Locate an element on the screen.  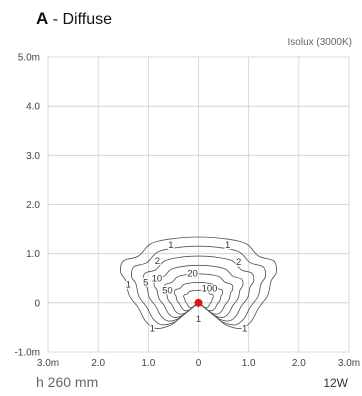
chart-title: A - Diffuse is located at coordinates (74, 19).